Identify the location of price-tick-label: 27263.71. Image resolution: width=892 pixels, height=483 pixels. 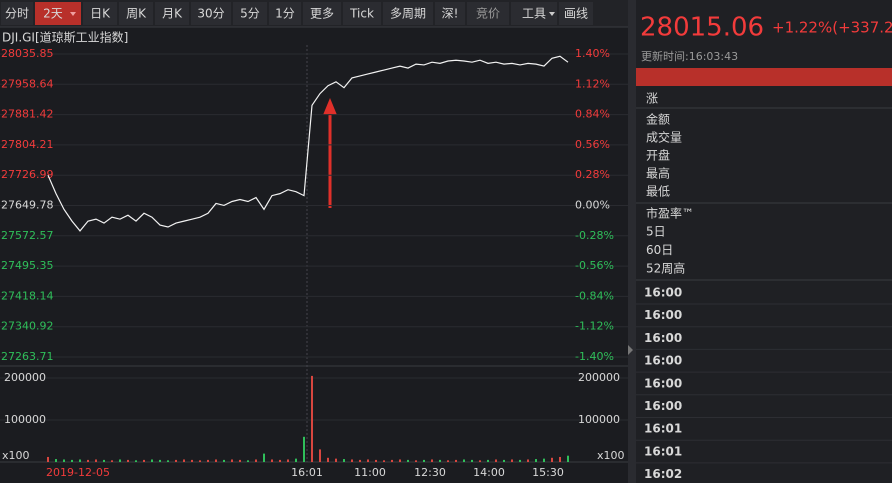
(27, 356).